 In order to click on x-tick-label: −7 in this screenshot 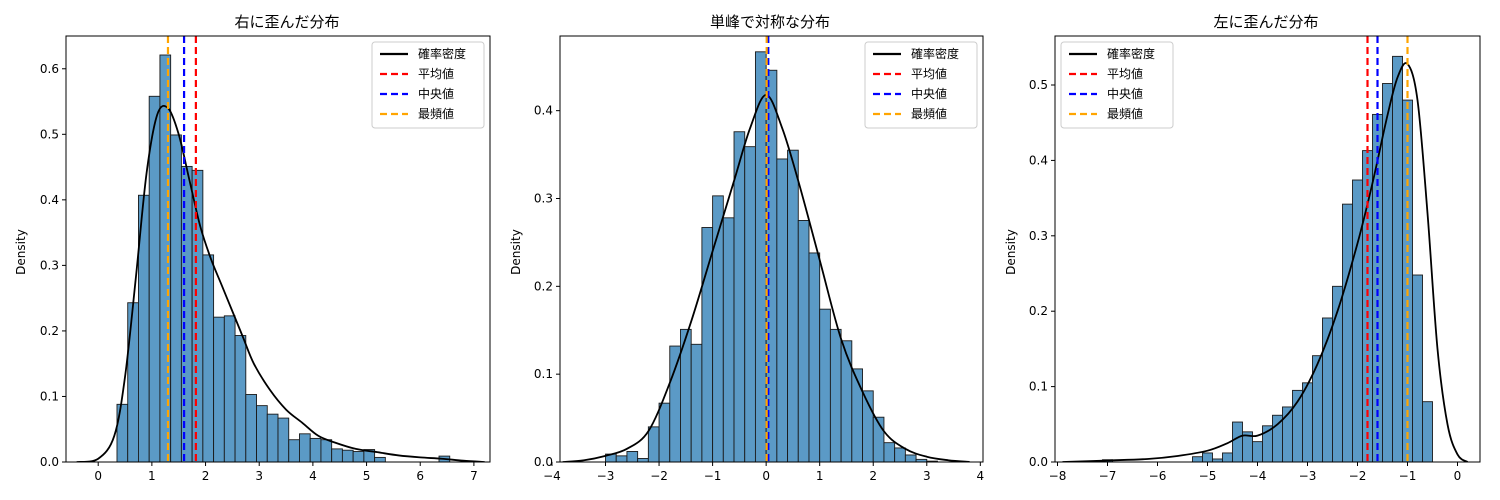, I will do `click(1108, 476)`.